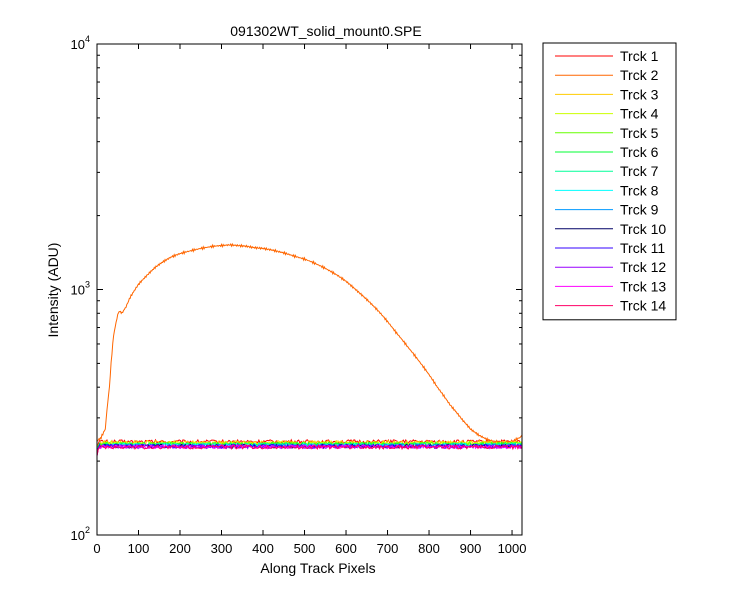 Image resolution: width=750 pixels, height=600 pixels. I want to click on legend-label: Trck 14, so click(643, 306).